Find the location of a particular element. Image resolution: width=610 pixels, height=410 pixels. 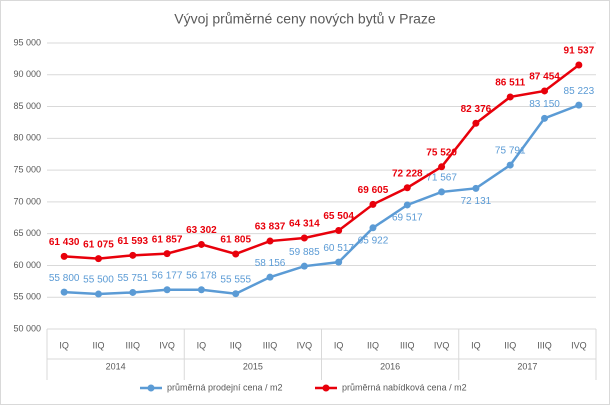

data-label: 69 517 is located at coordinates (407, 218).